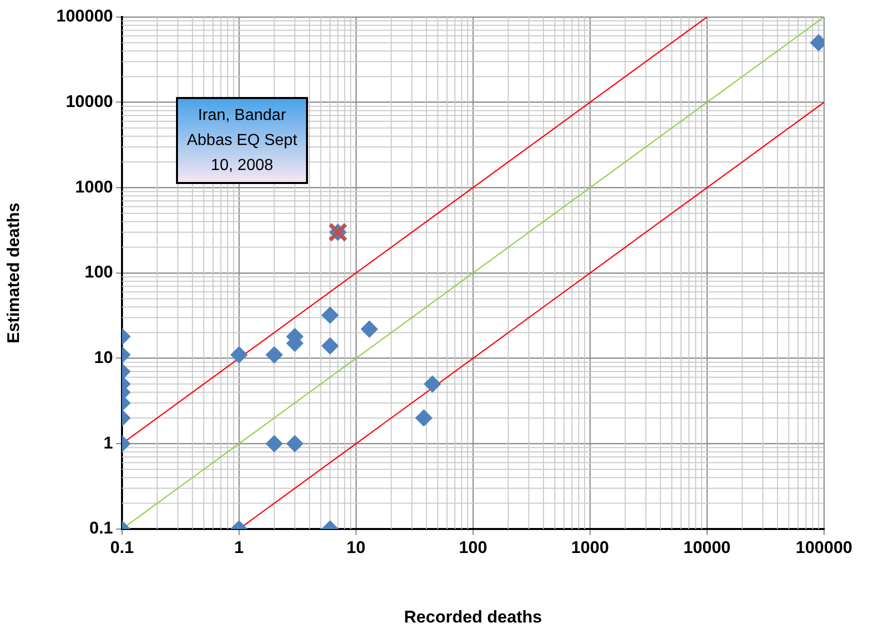 The height and width of the screenshot is (632, 870). Describe the element at coordinates (707, 547) in the screenshot. I see `x-tick-label: 10000` at that location.